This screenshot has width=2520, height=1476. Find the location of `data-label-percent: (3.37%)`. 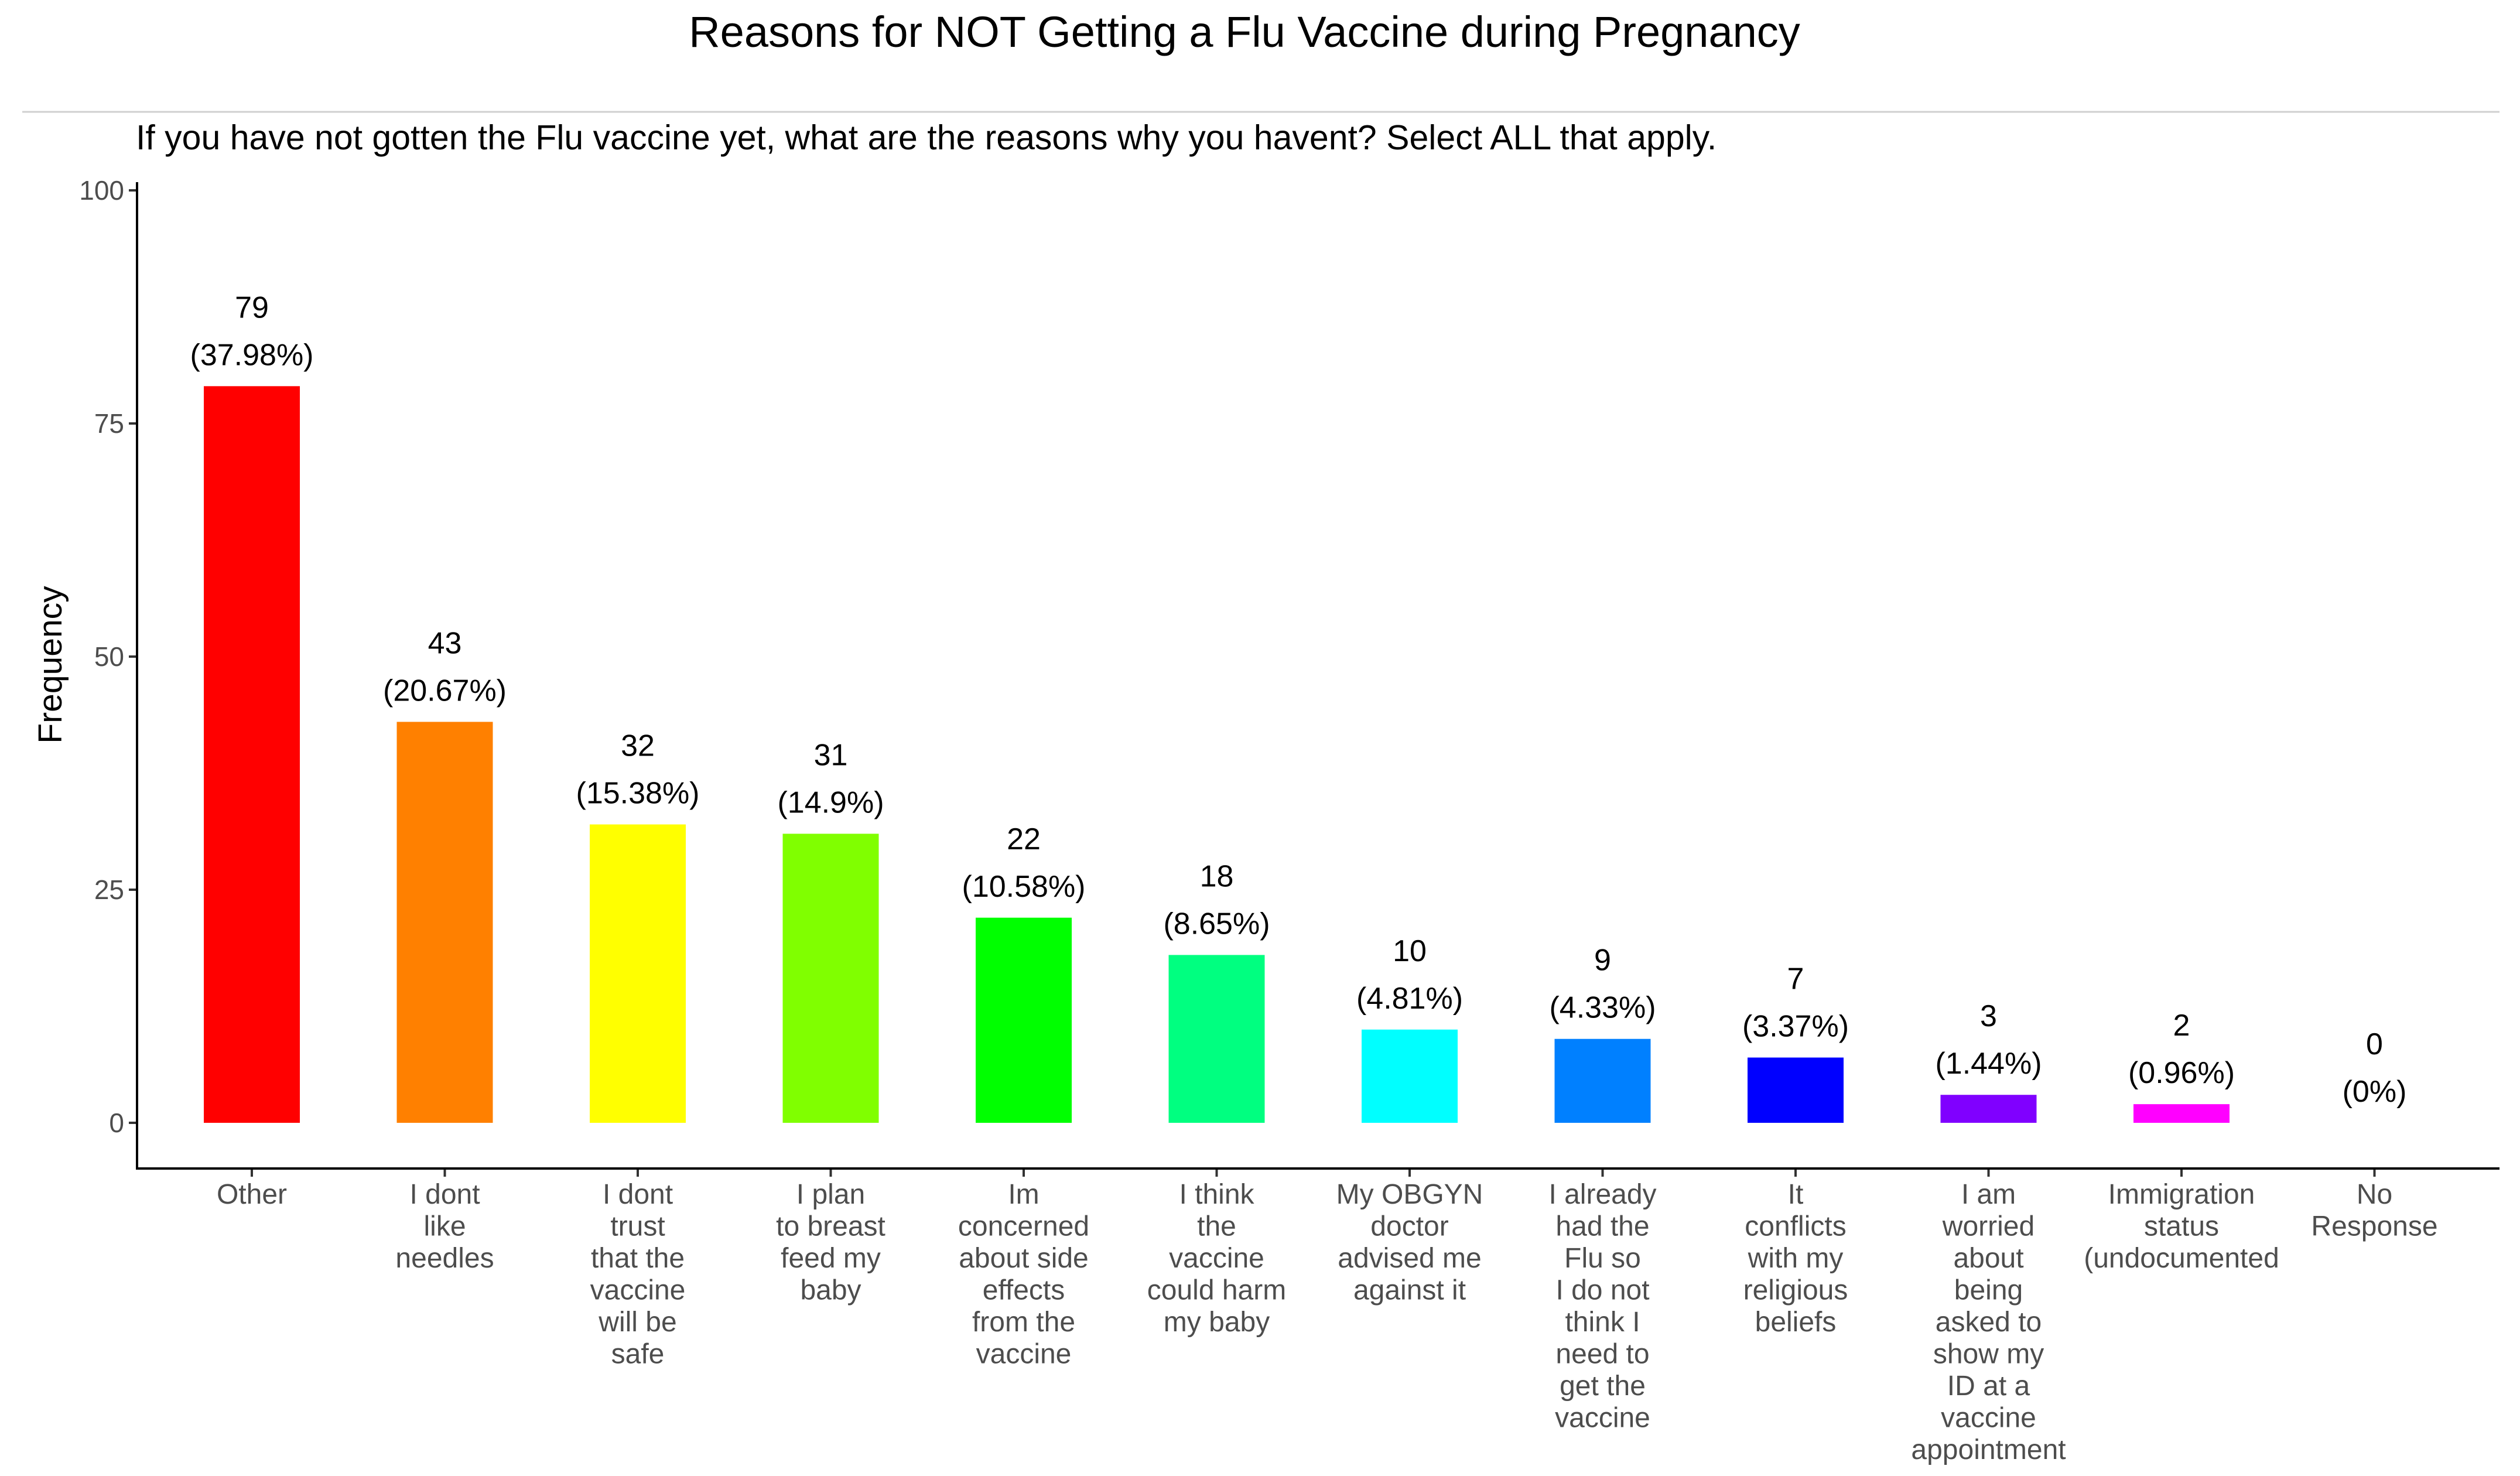

data-label-percent: (3.37%) is located at coordinates (1795, 1027).